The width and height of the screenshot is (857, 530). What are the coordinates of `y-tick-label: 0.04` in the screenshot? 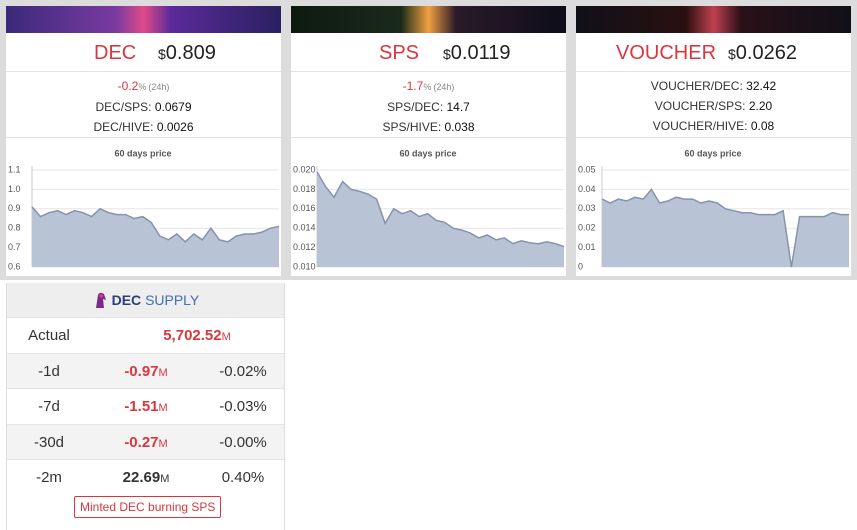 It's located at (587, 189).